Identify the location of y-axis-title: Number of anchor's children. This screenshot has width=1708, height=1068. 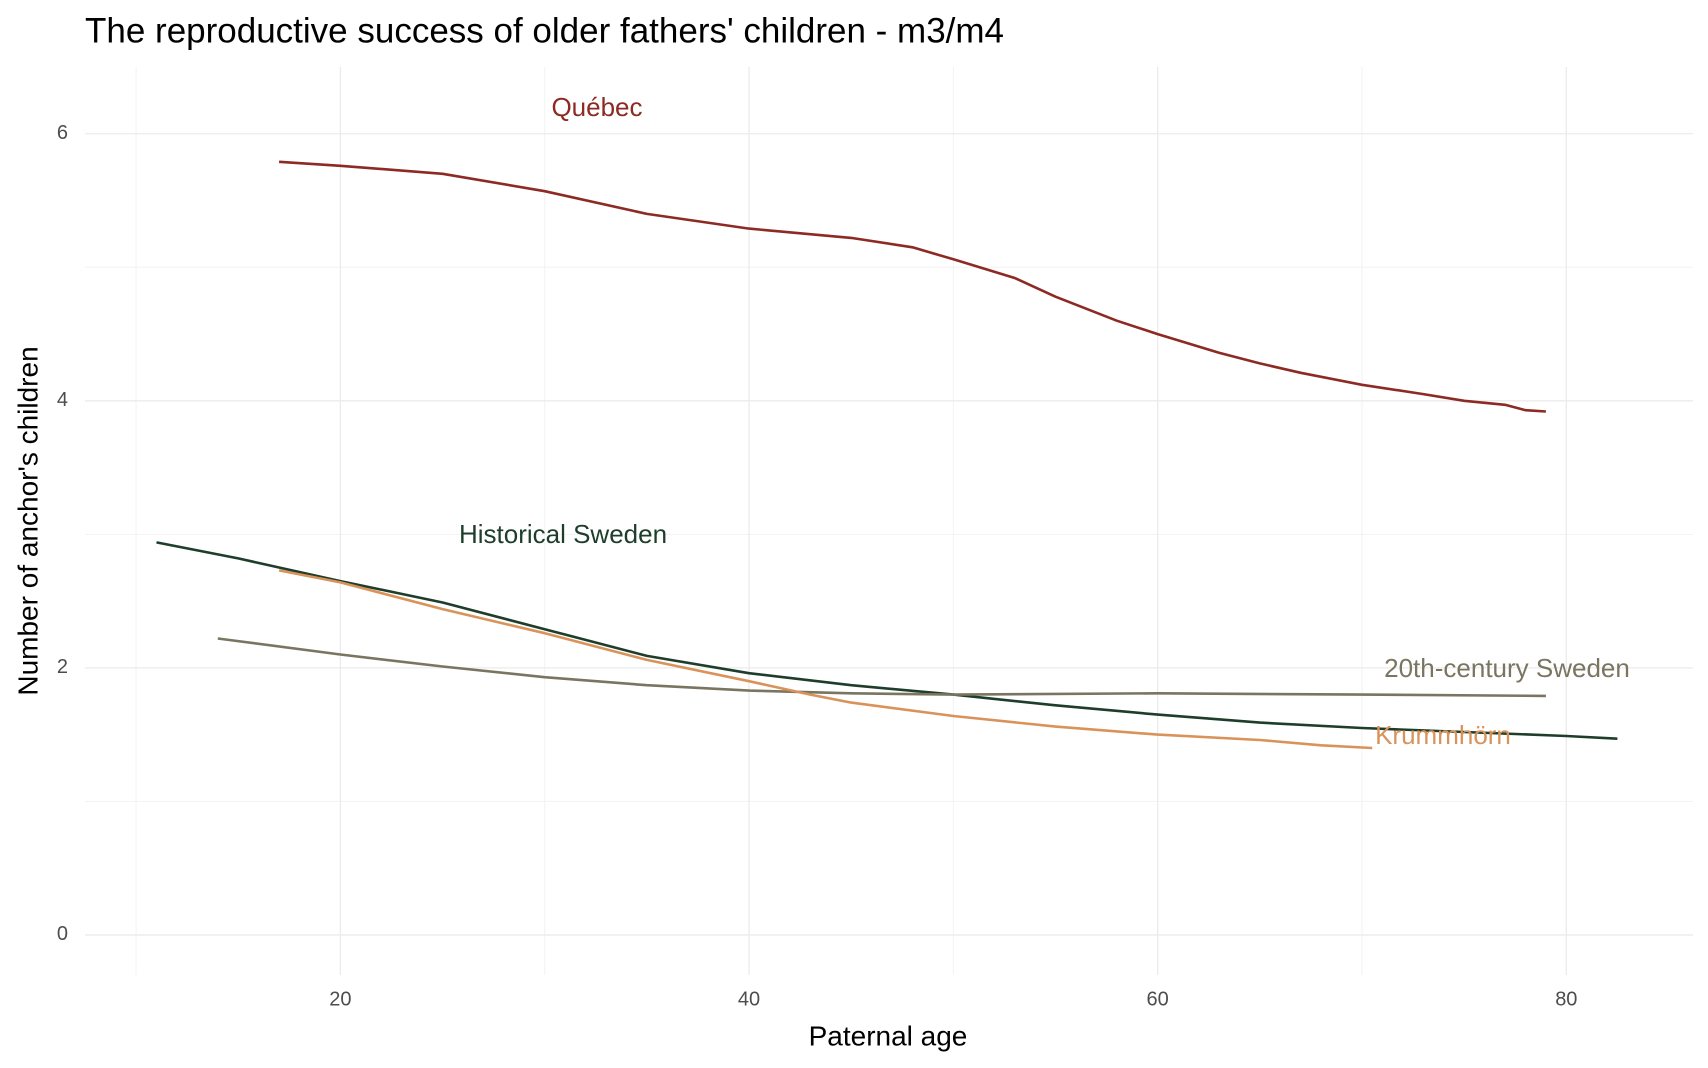
(27, 520).